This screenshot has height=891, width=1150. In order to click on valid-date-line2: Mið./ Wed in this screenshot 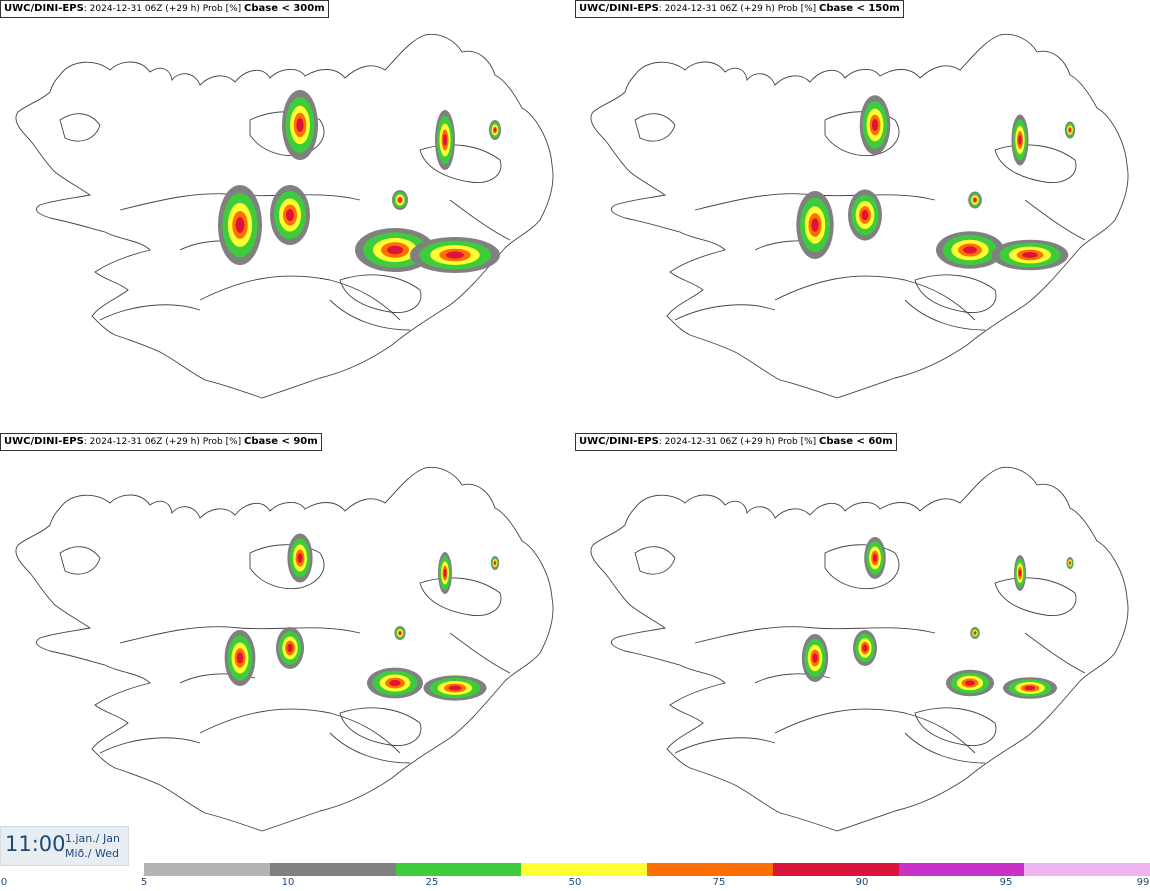, I will do `click(92, 853)`.